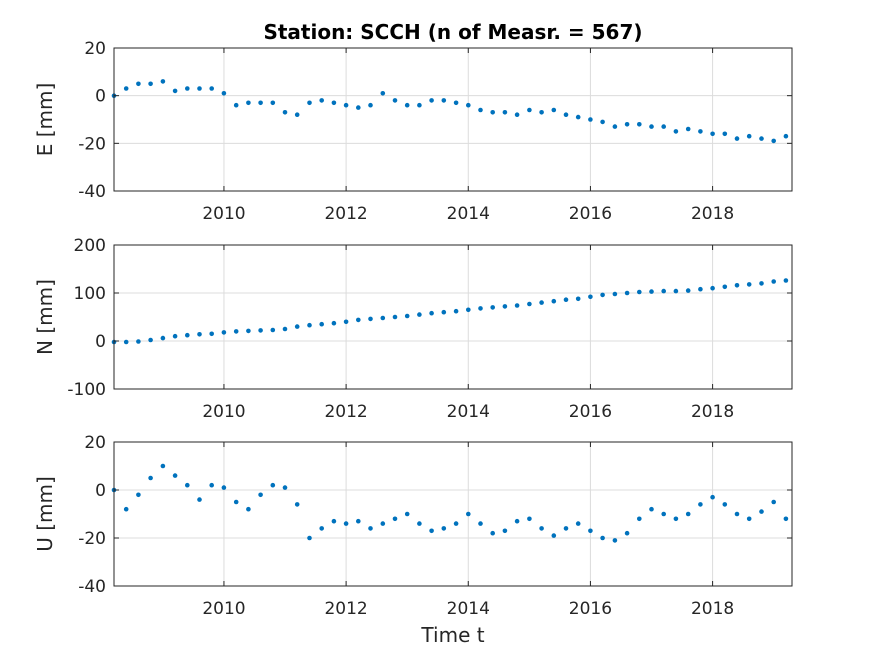 This screenshot has height=656, width=875. Describe the element at coordinates (450, 311) in the screenshot. I see `series-n-points` at that location.